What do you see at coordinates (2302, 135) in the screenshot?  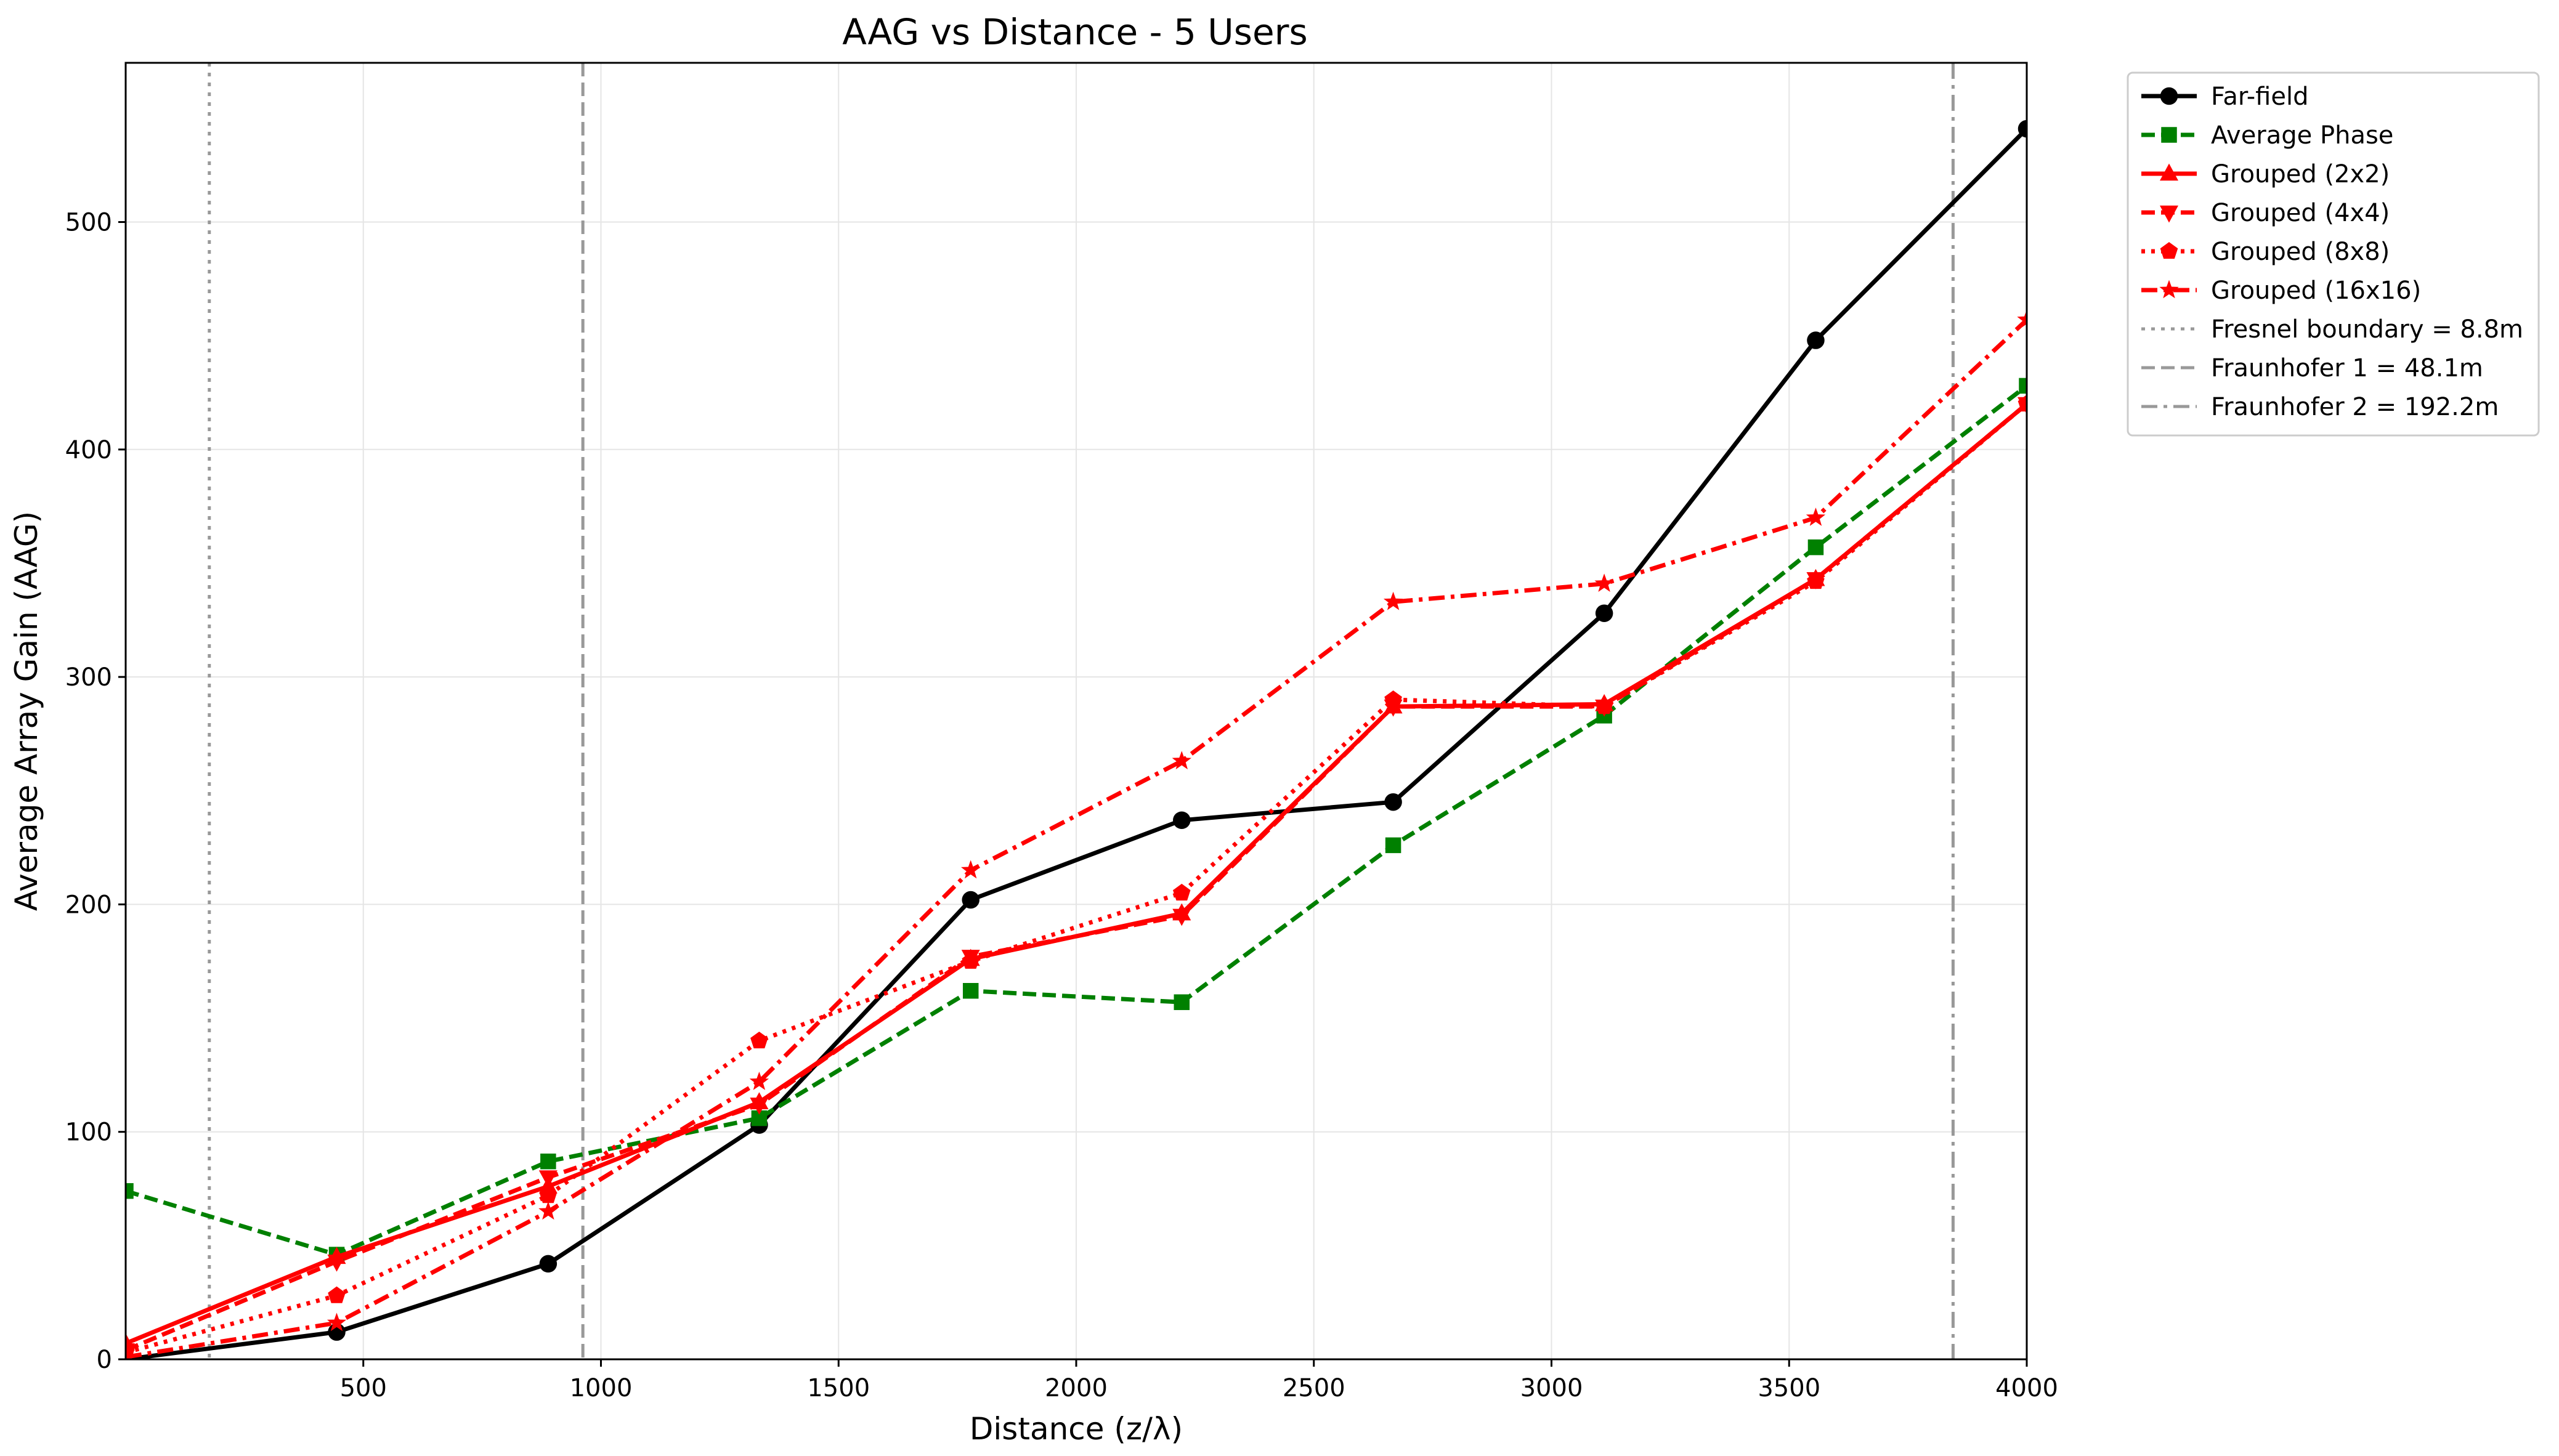 I see `legend-label: Average Phase` at bounding box center [2302, 135].